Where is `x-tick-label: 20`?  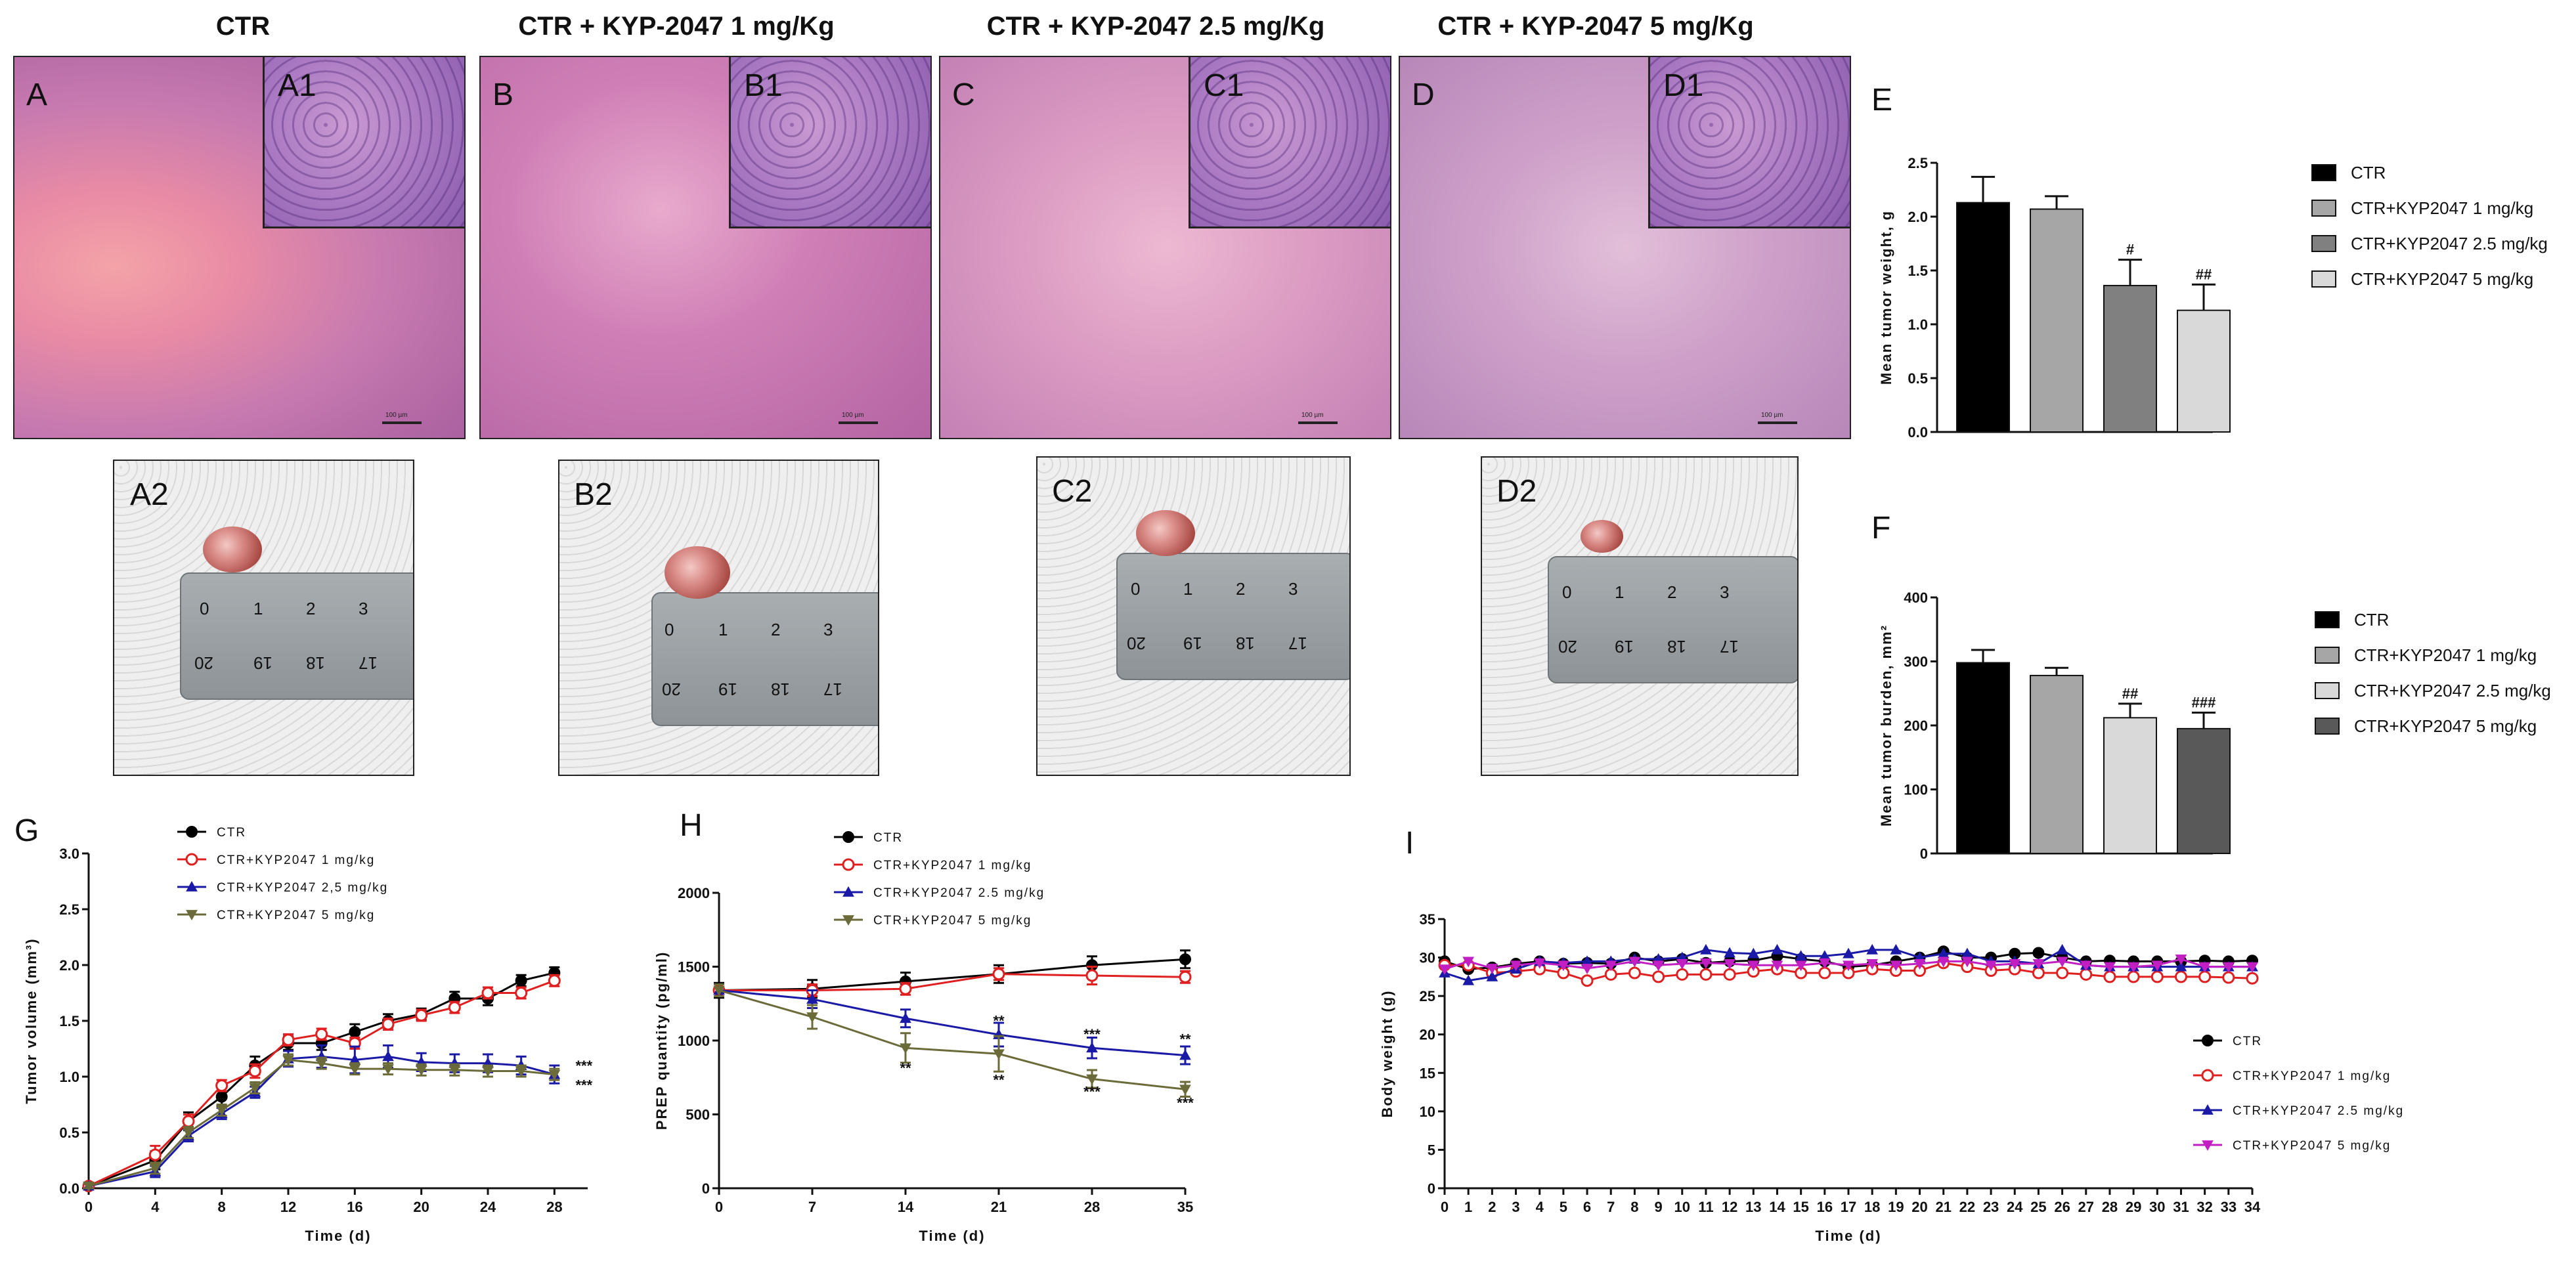 x-tick-label: 20 is located at coordinates (1919, 1207).